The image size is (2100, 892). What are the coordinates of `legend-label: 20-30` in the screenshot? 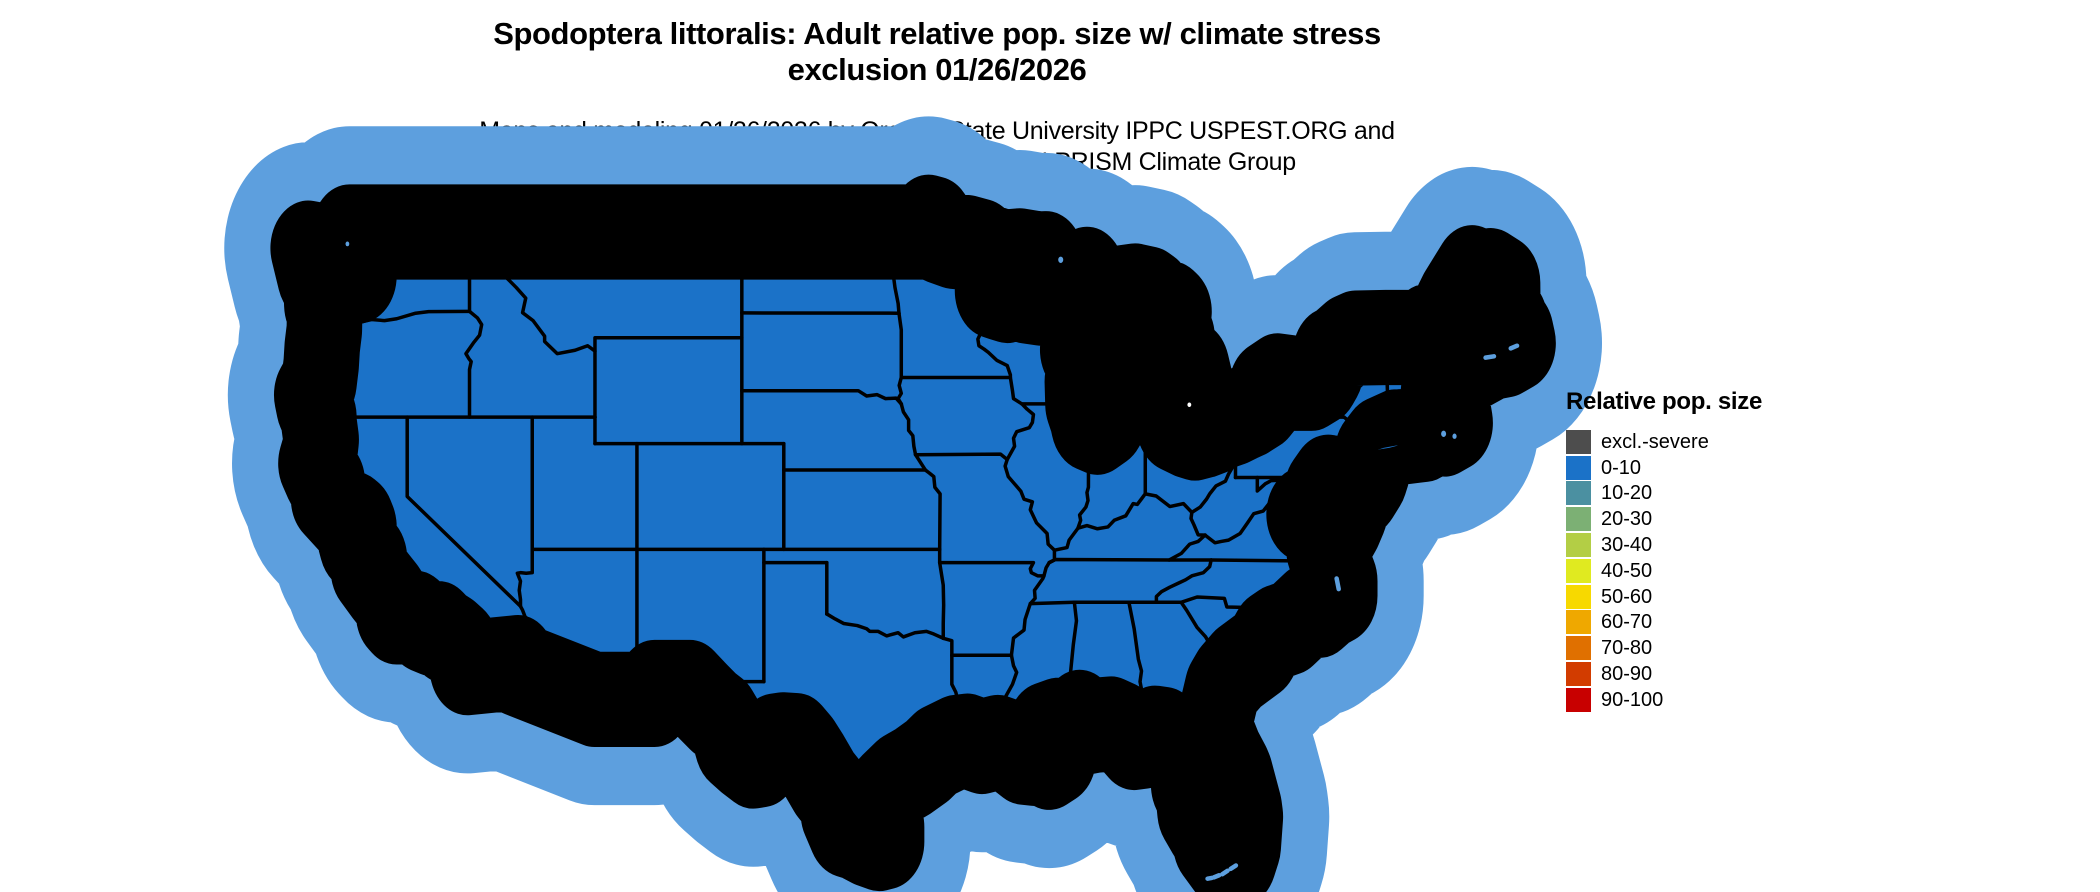 It's located at (1627, 519).